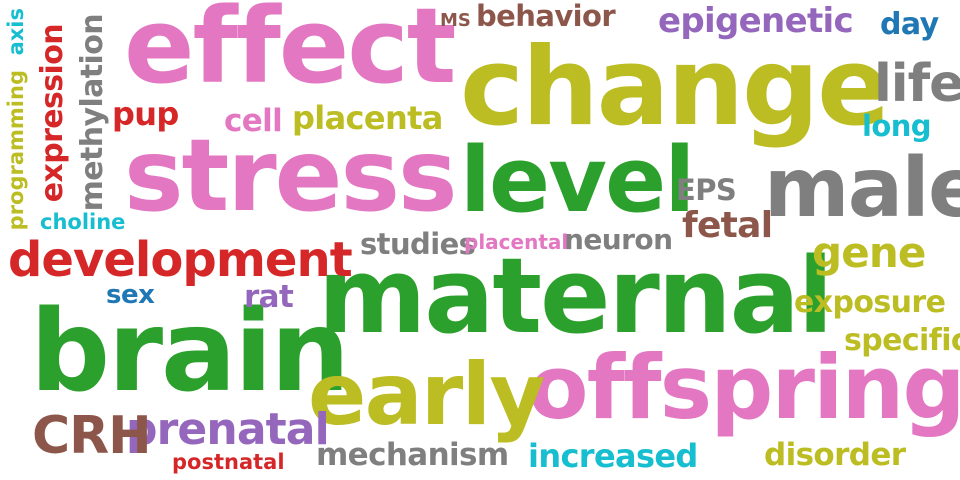 The height and width of the screenshot is (480, 960). What do you see at coordinates (16, 150) in the screenshot?
I see `word-programming: programming` at bounding box center [16, 150].